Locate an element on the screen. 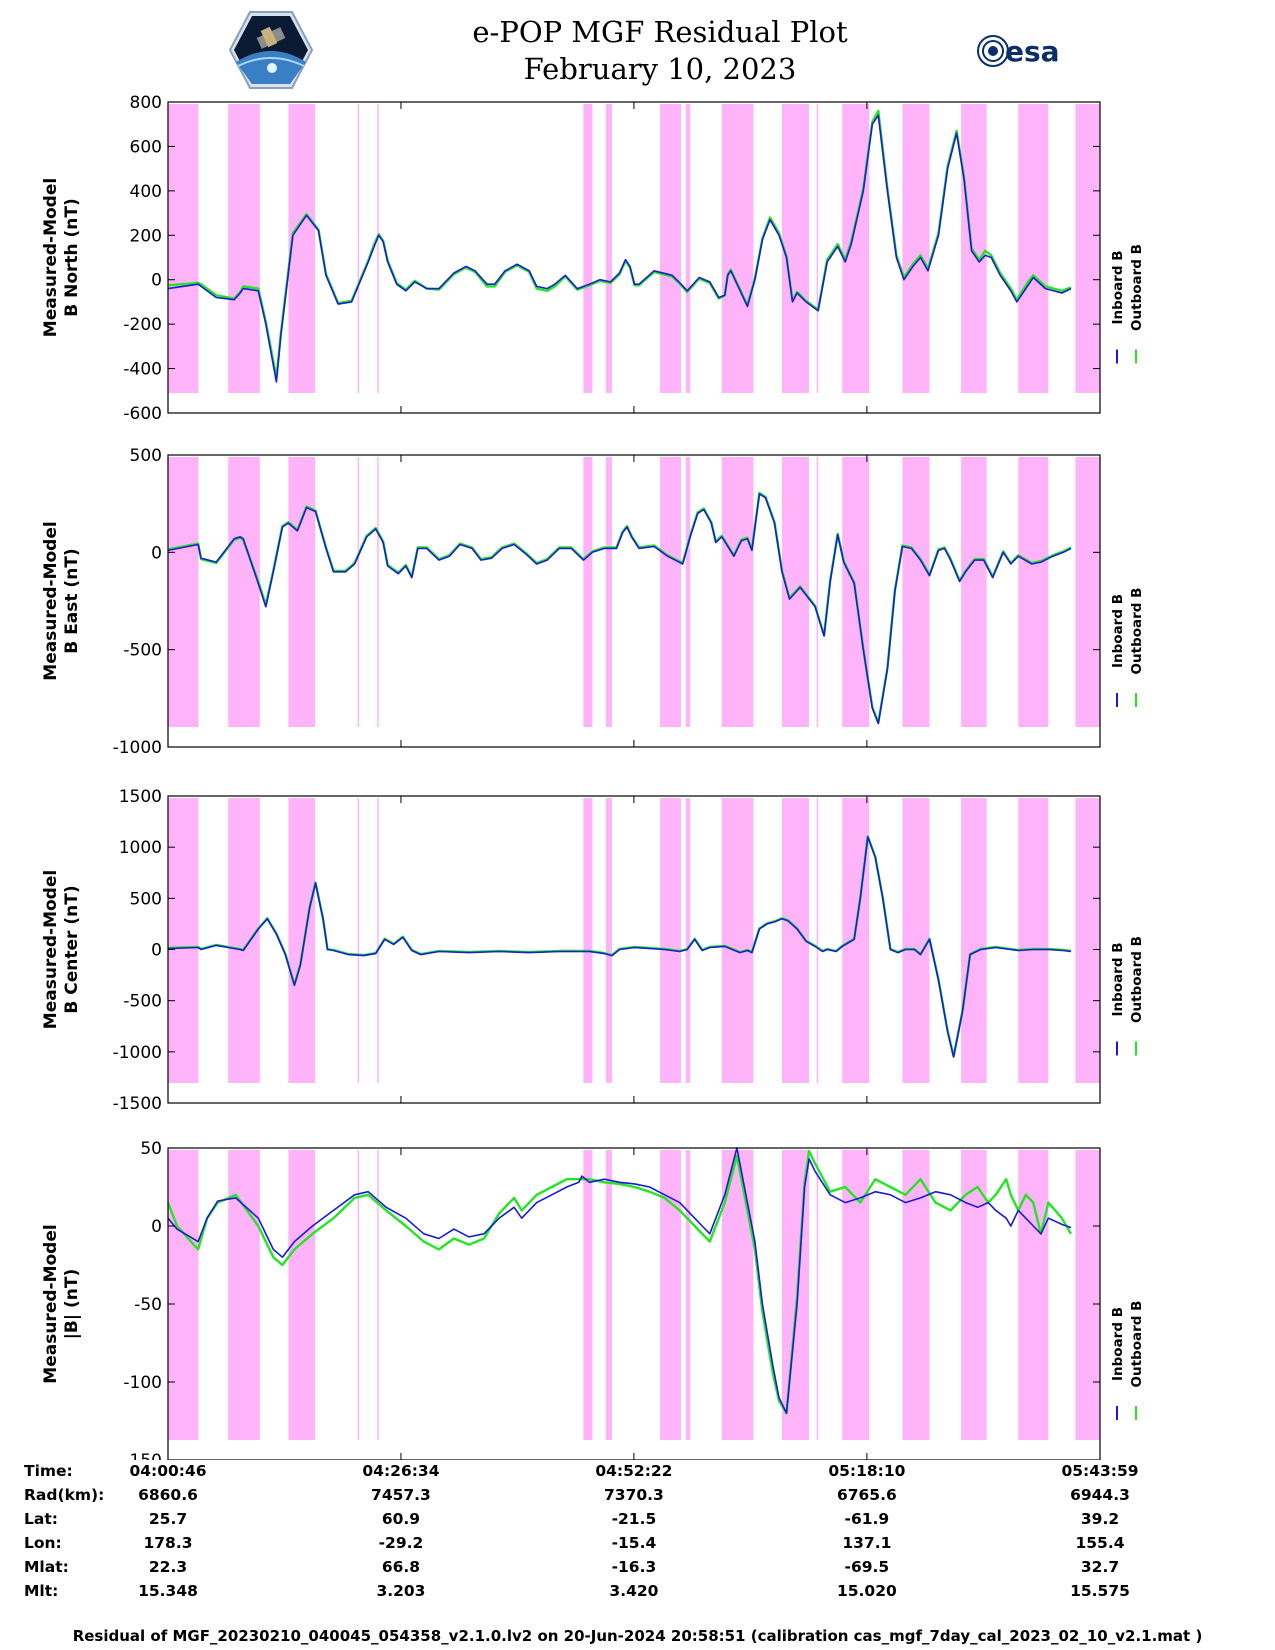 Image resolution: width=1275 pixels, height=1650 pixels. y-tick-label: 1000 is located at coordinates (140, 848).